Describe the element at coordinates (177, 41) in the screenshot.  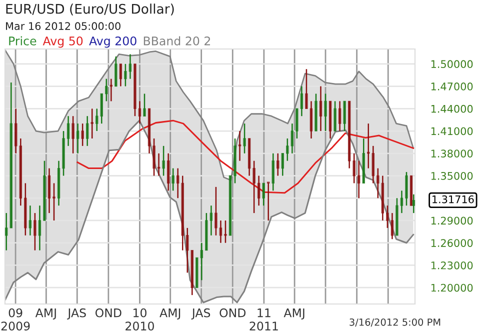
I see `series-label: BBand 20 2` at that location.